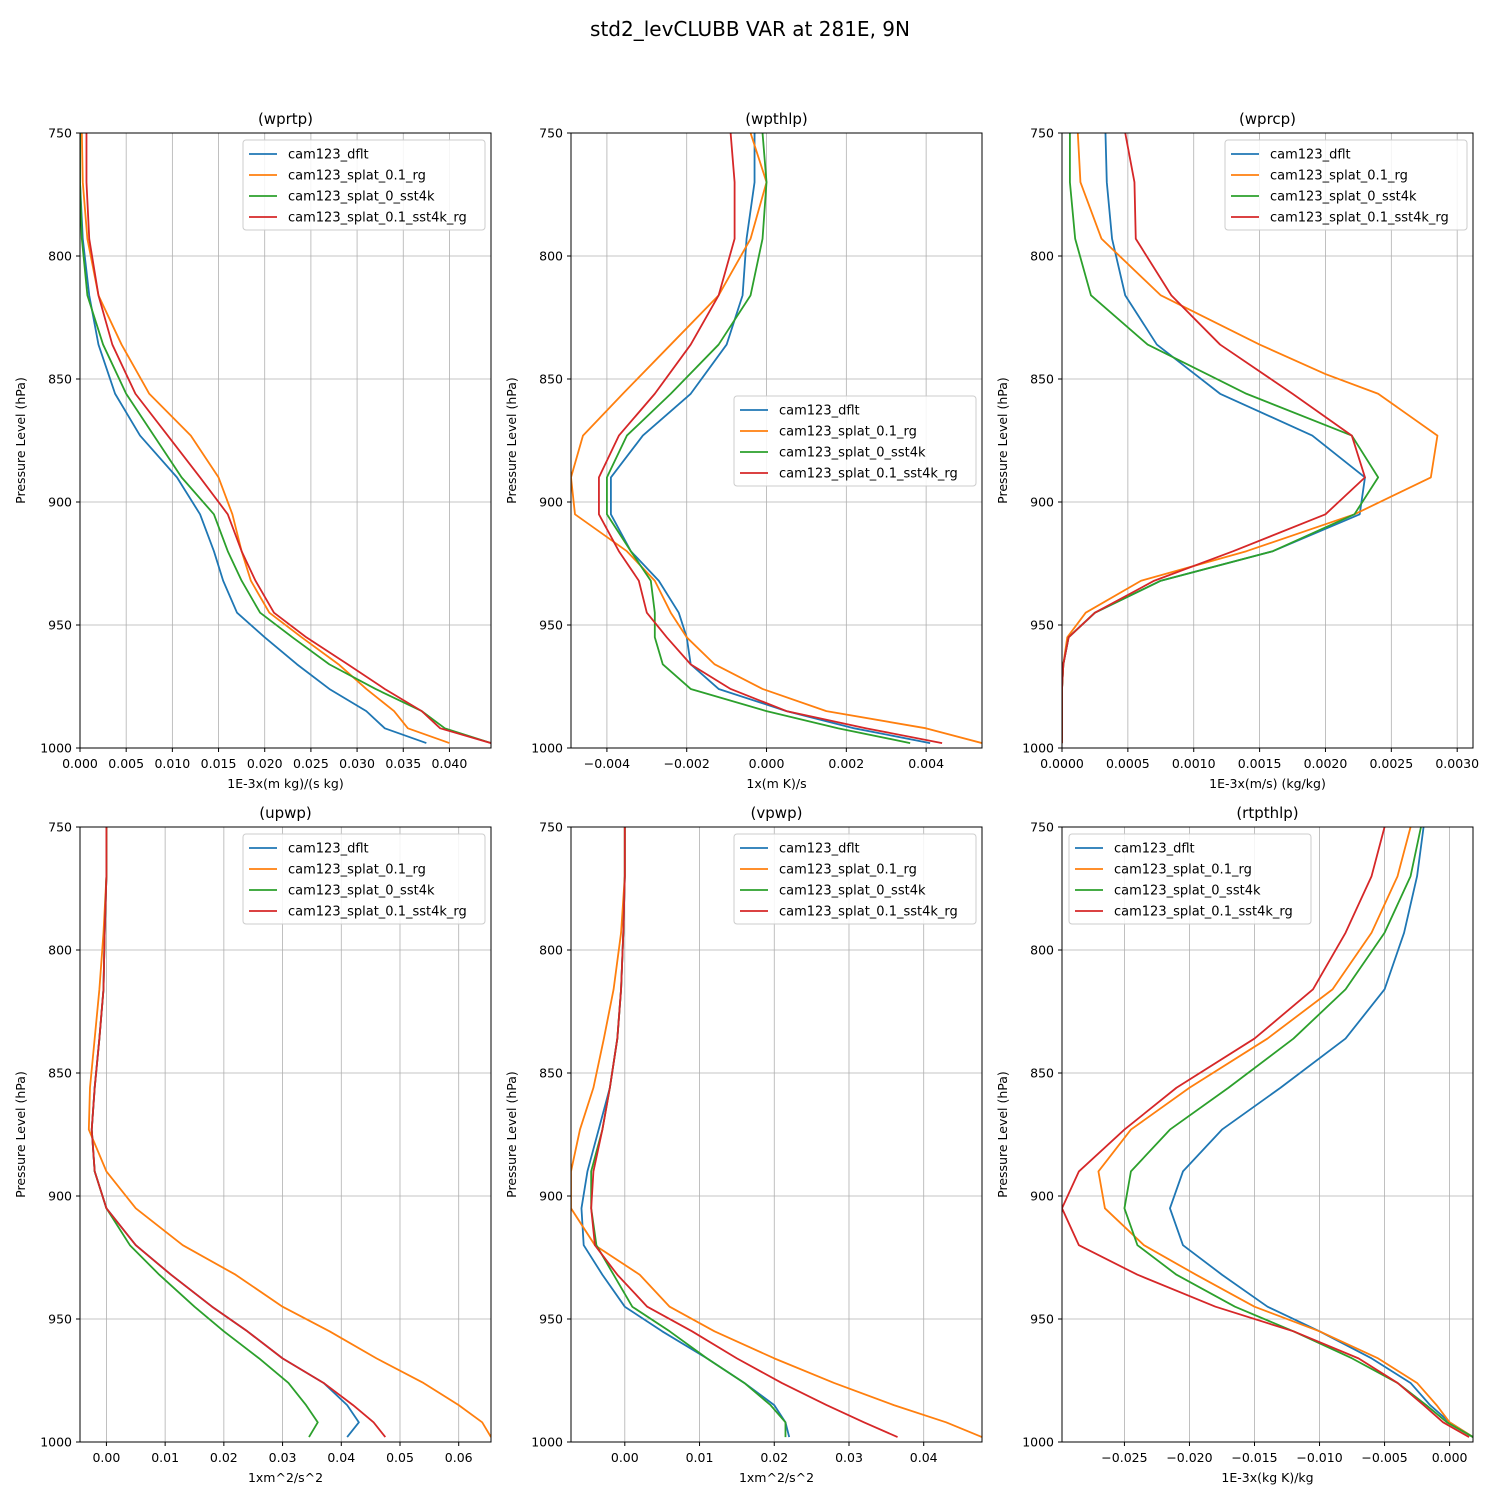  I want to click on x-tick-label: 0.03, so click(849, 1457).